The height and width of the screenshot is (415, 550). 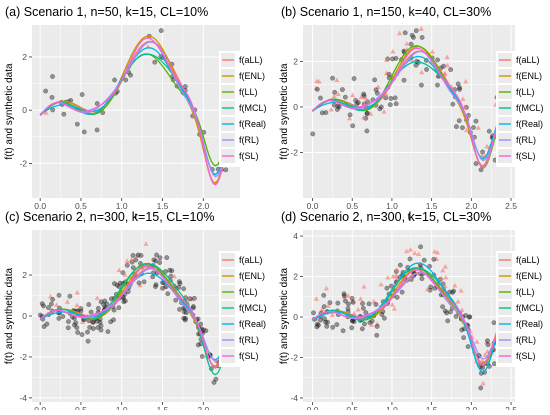 I want to click on x-tick-label: 2.0, so click(x=471, y=407).